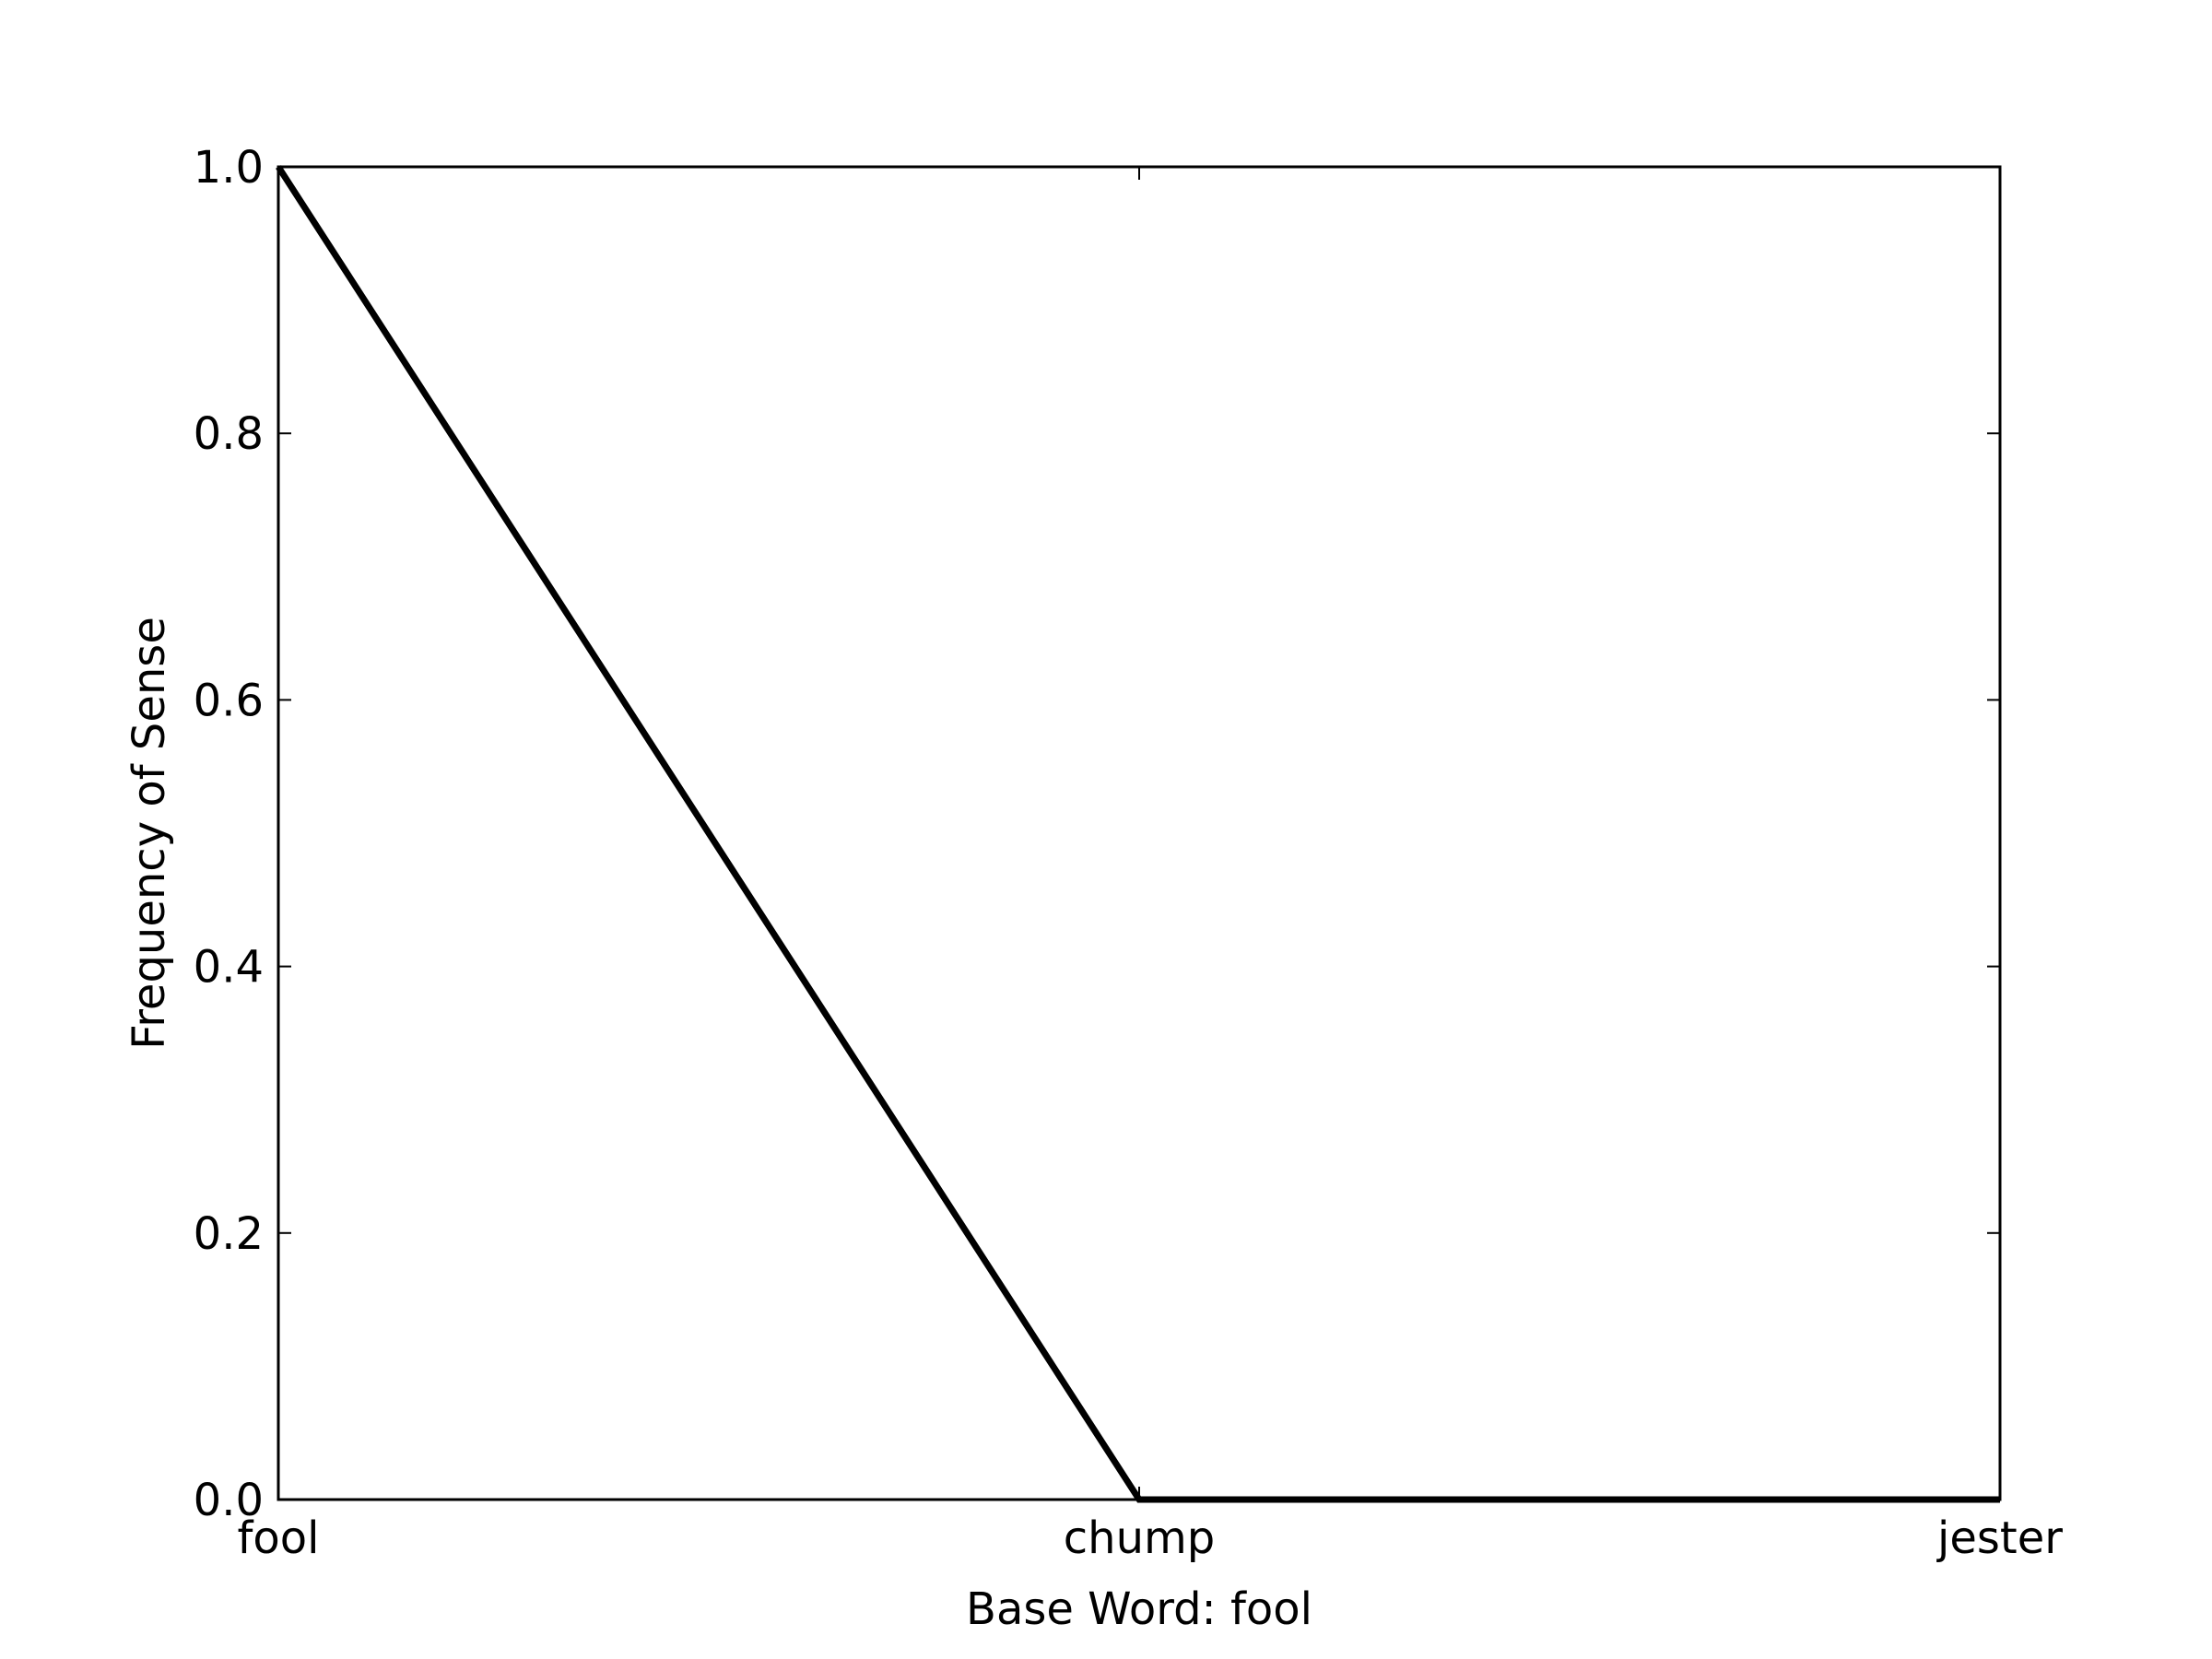 The width and height of the screenshot is (2212, 1659). I want to click on y-tick-label: 0.0, so click(229, 1500).